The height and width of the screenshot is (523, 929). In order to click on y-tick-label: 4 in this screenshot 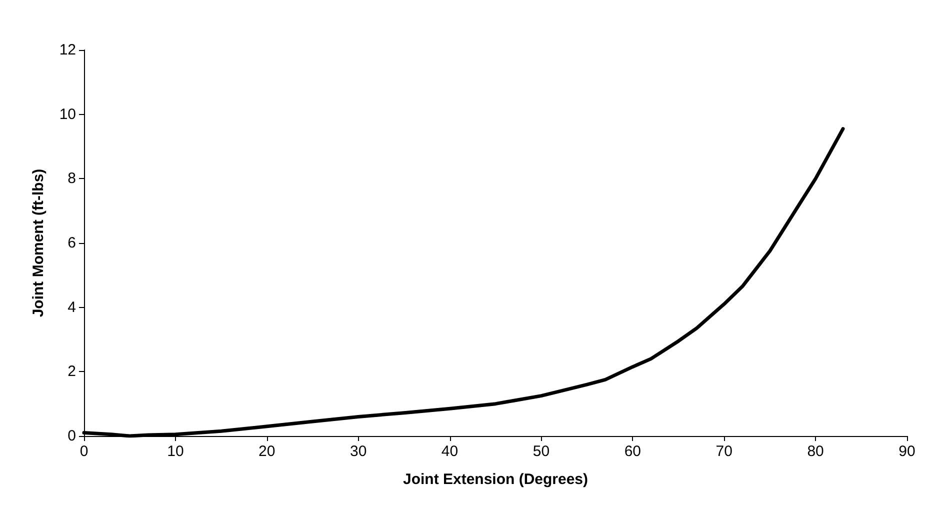, I will do `click(72, 307)`.